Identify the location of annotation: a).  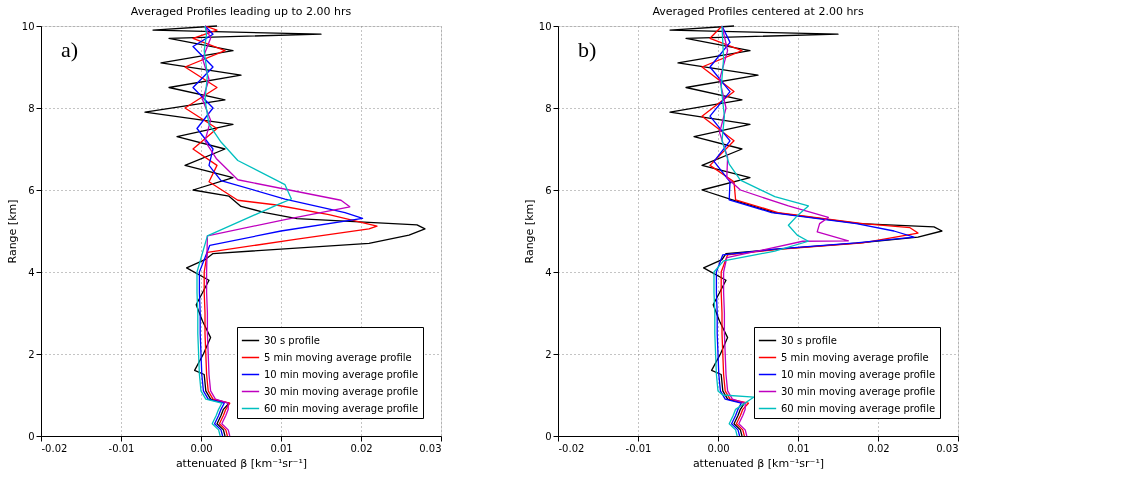
(70, 49).